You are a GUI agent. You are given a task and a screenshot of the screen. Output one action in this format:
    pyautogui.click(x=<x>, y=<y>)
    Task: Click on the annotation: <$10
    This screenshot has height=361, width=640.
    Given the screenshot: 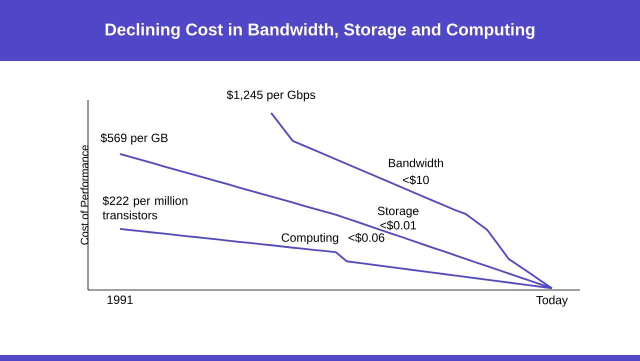 What is the action you would take?
    pyautogui.click(x=415, y=180)
    